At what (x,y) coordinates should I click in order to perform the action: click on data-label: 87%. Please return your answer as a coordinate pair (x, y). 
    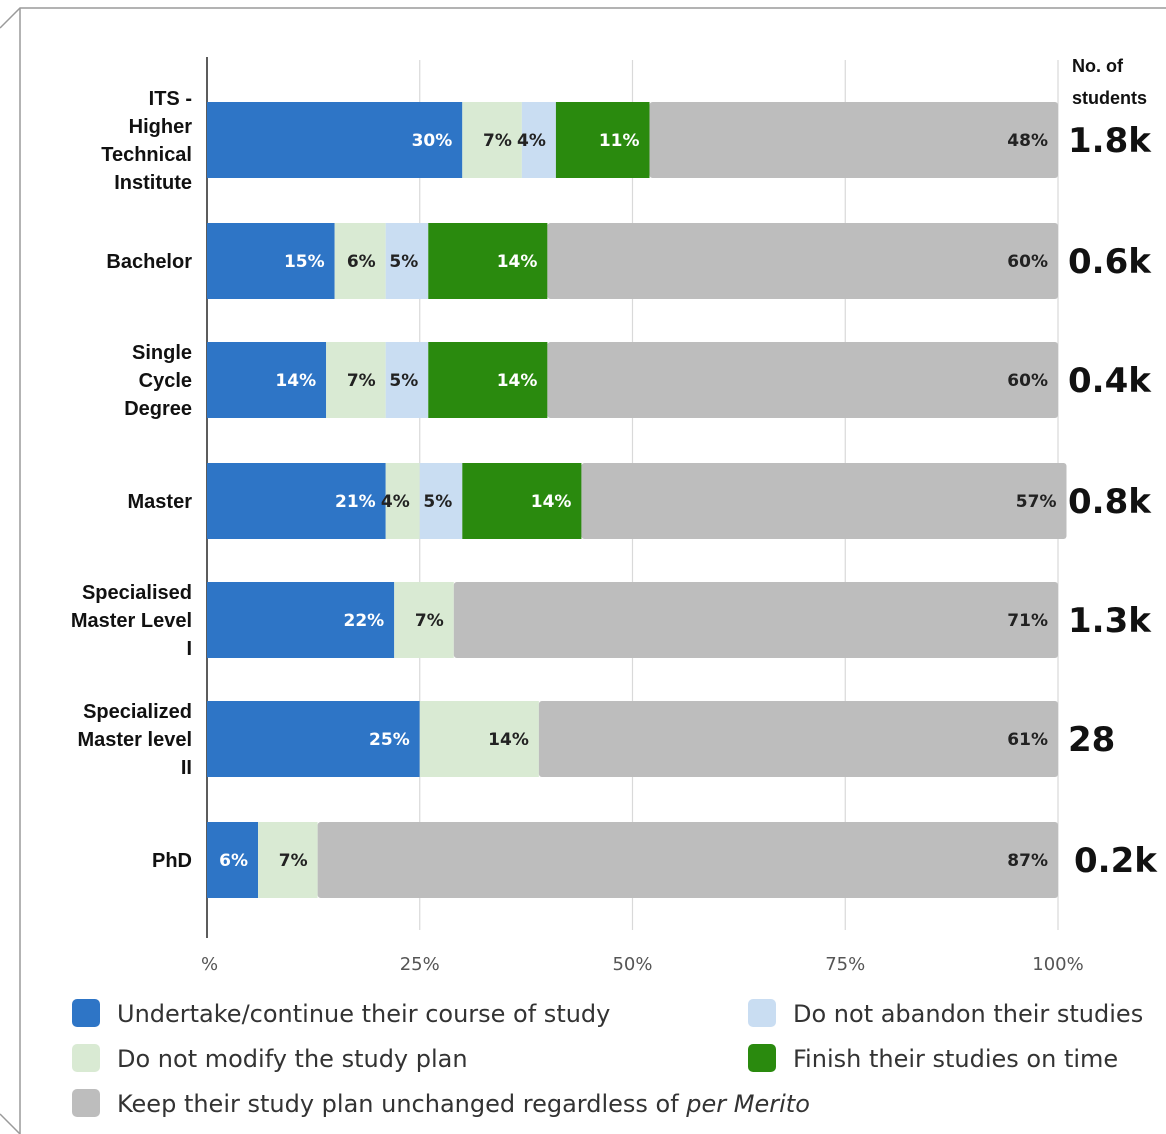
    Looking at the image, I should click on (1027, 861).